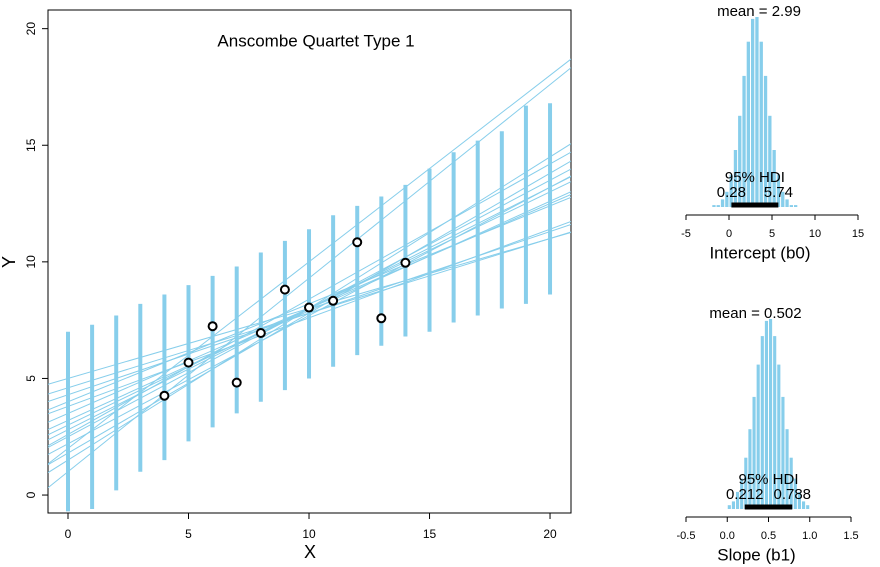 The width and height of the screenshot is (880, 567). What do you see at coordinates (31, 145) in the screenshot?
I see `y-tick-label: 15` at bounding box center [31, 145].